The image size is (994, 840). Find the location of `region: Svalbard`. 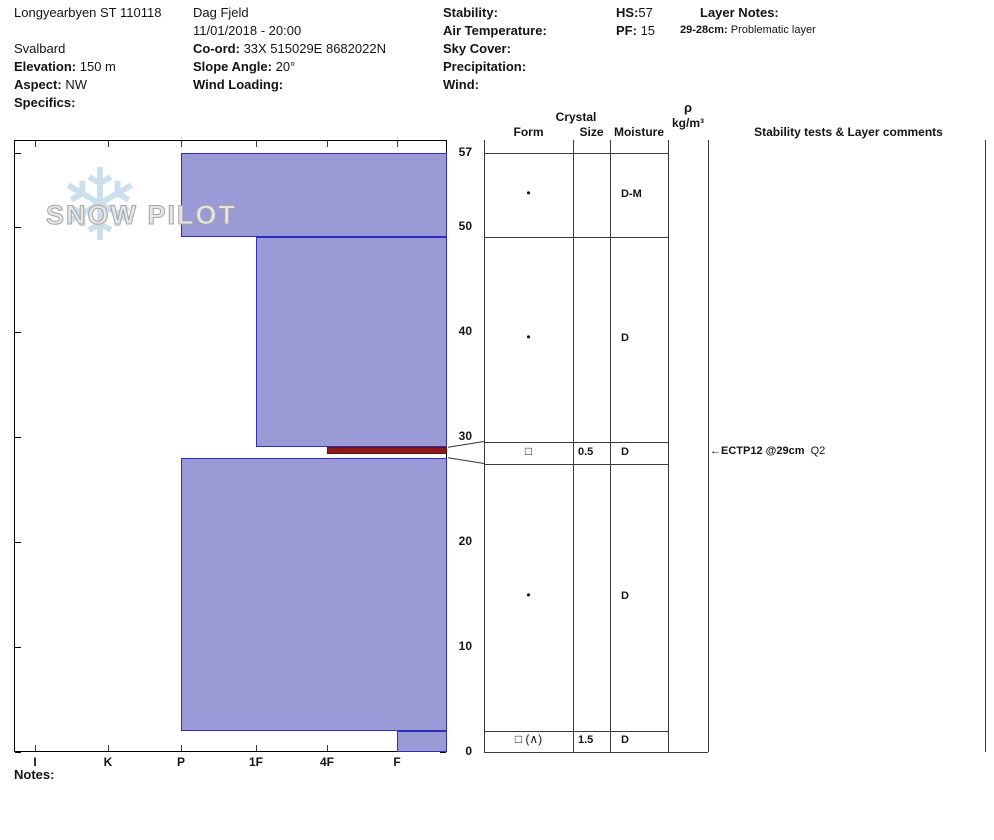

region: Svalbard is located at coordinates (40, 48).